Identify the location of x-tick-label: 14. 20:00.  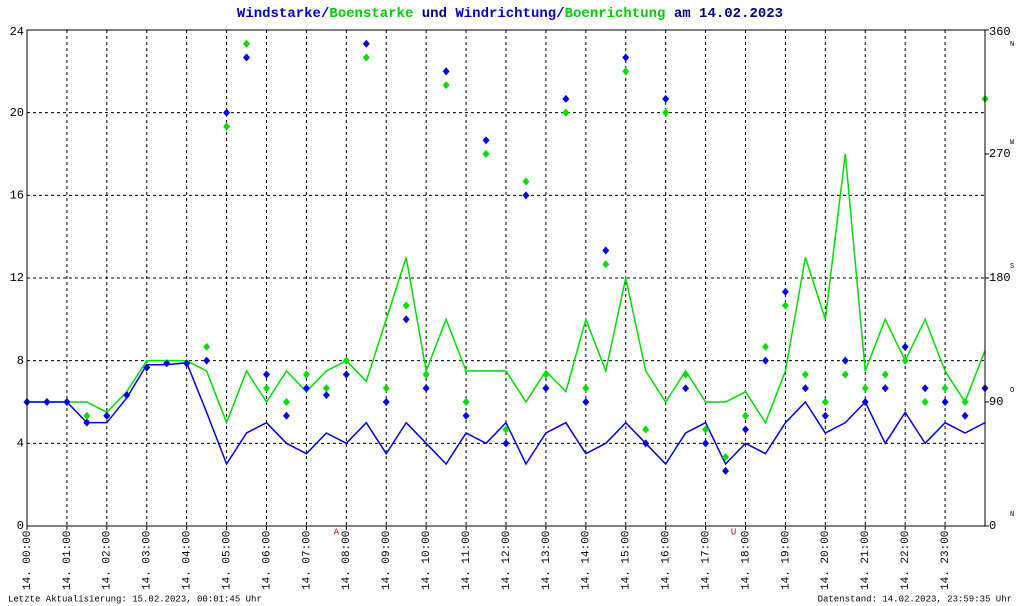
(826, 560).